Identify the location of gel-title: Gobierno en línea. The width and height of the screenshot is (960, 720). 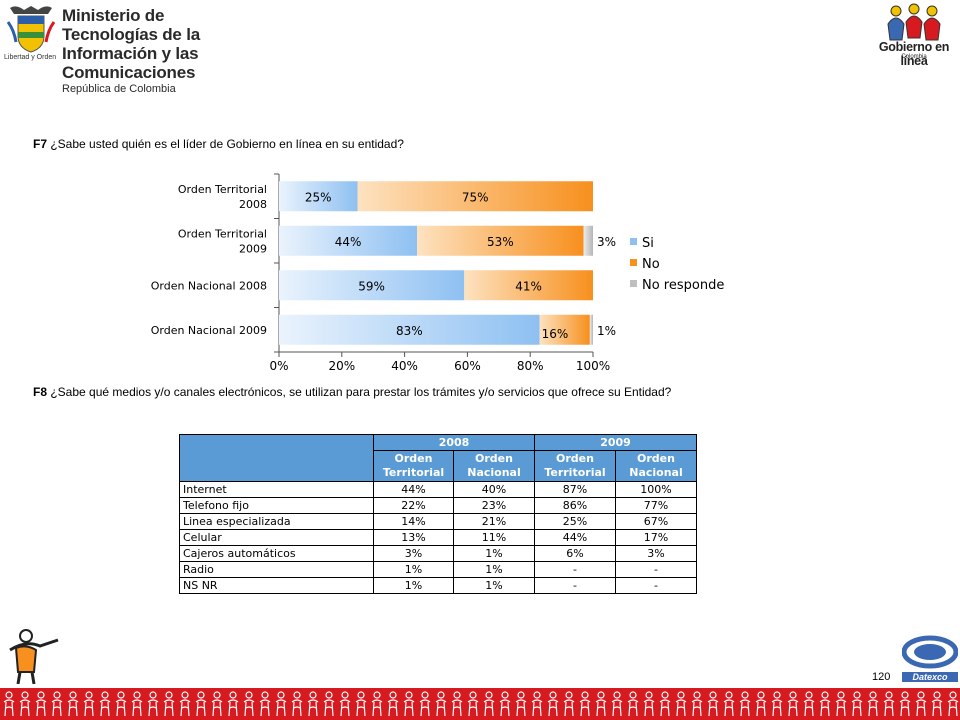
(914, 54).